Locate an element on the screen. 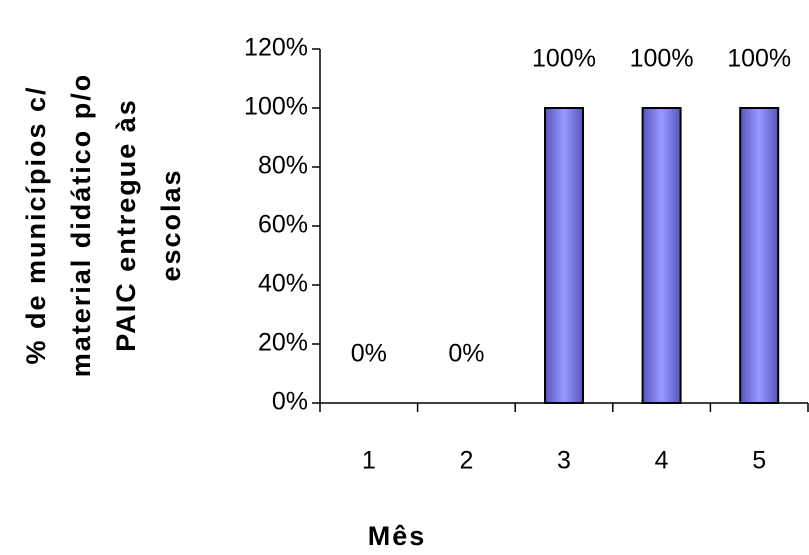  x-tick-label: 2 is located at coordinates (466, 461).